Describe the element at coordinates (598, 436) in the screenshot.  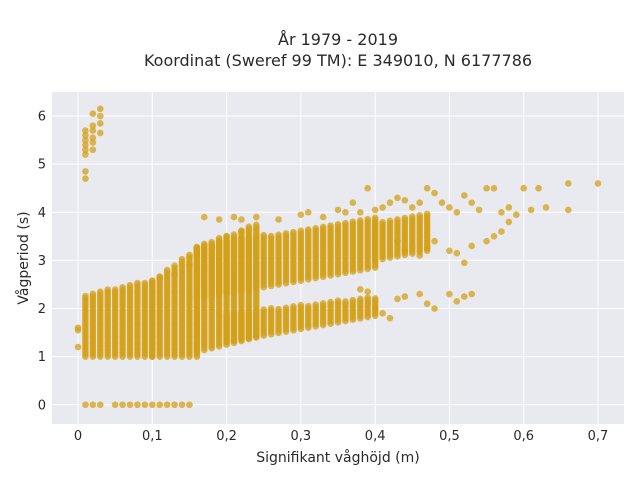
I see `x-tick-label: 0,7` at that location.